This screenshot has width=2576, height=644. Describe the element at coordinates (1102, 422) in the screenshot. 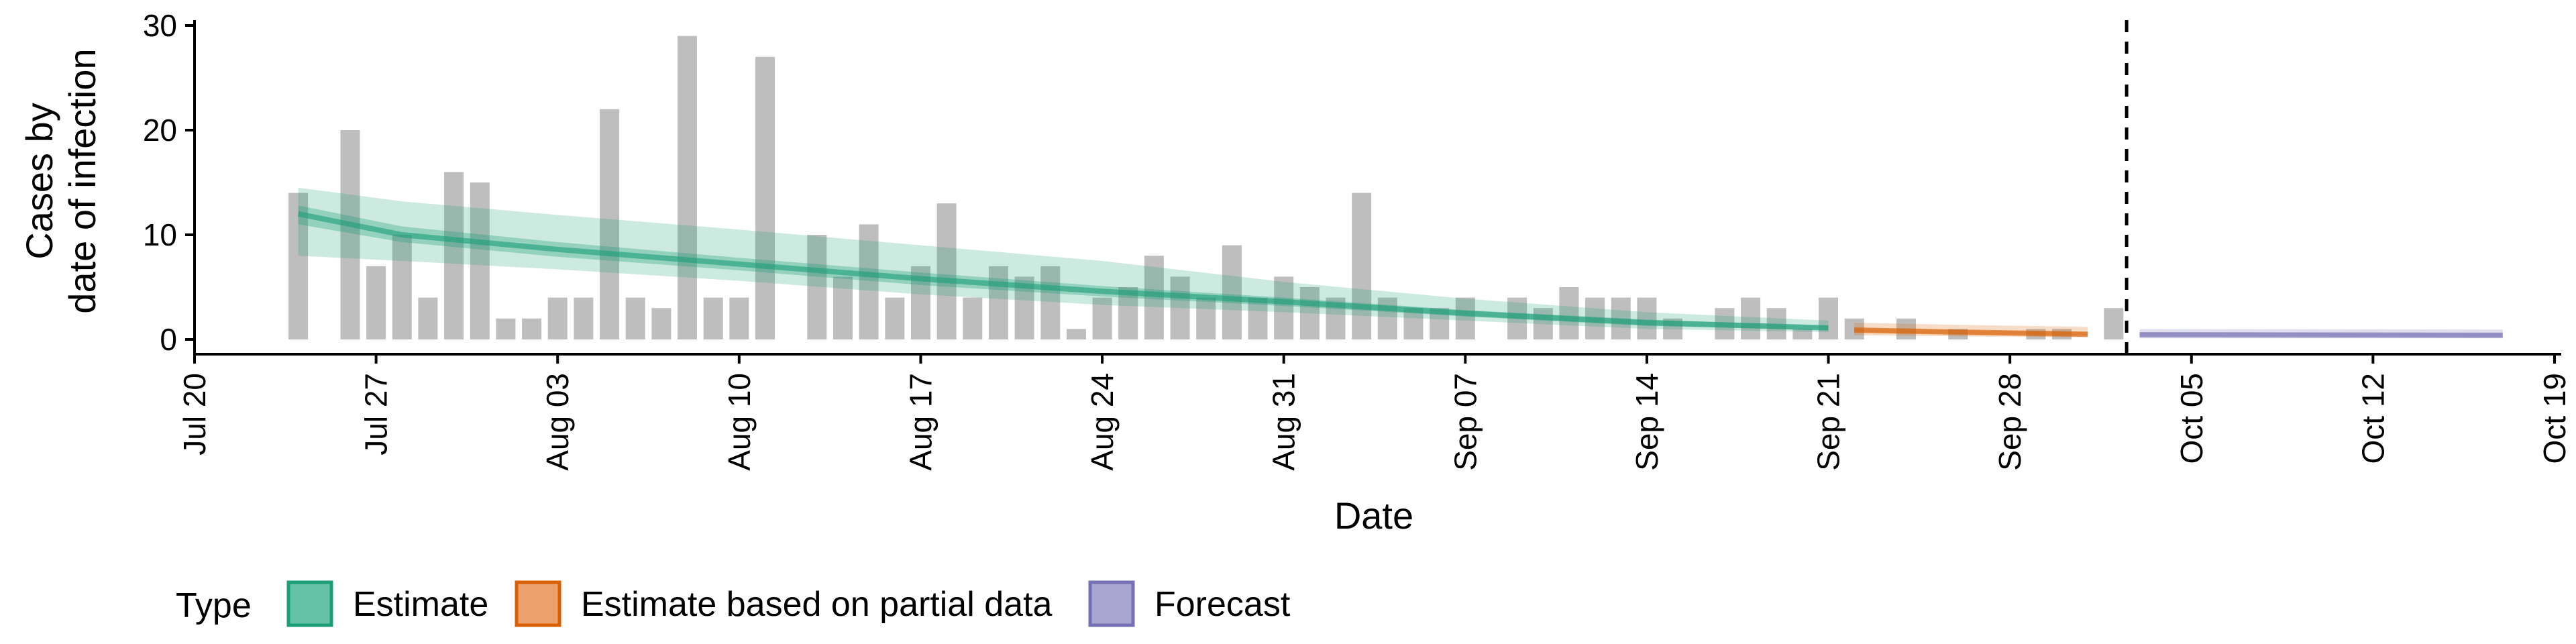

I see `x-tick-label: Aug 24` at that location.